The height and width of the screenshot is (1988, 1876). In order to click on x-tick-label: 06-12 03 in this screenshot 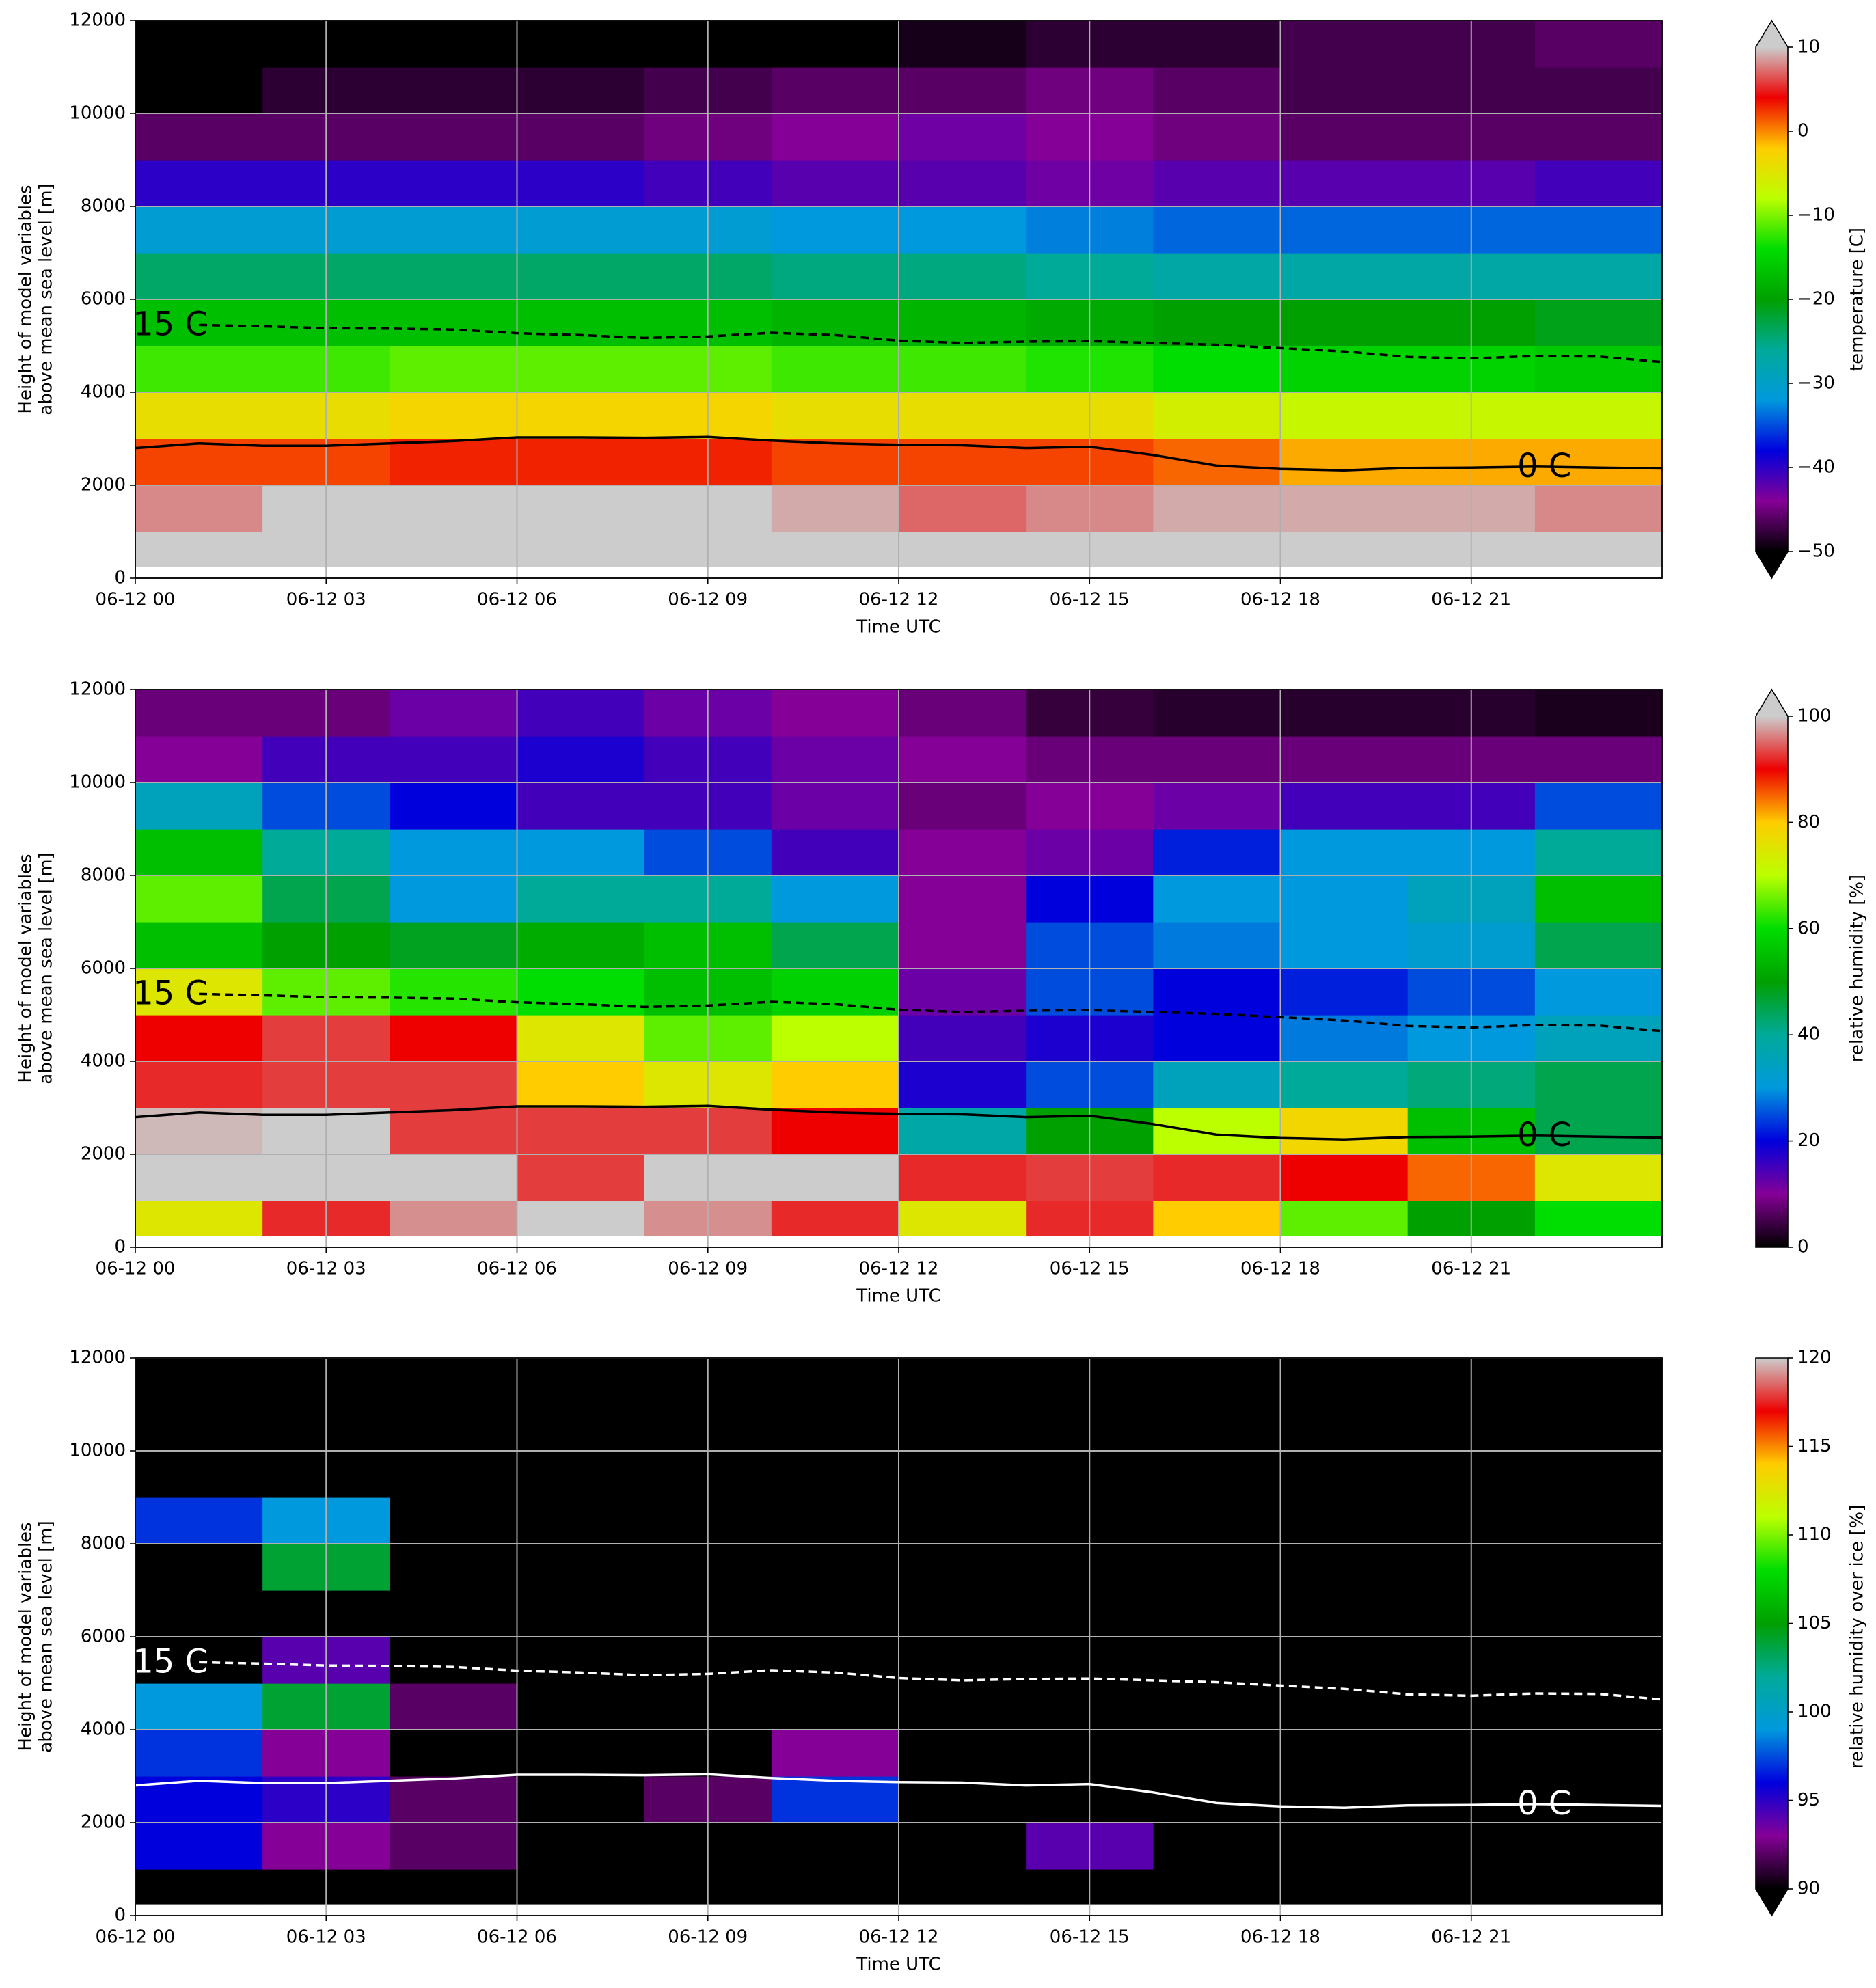, I will do `click(326, 1269)`.